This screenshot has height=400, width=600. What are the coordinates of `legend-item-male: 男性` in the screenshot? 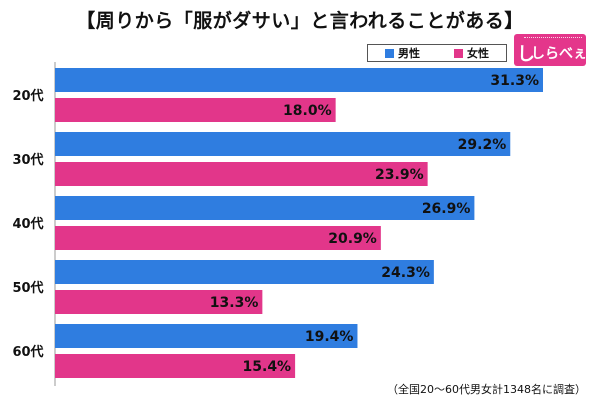 It's located at (402, 53).